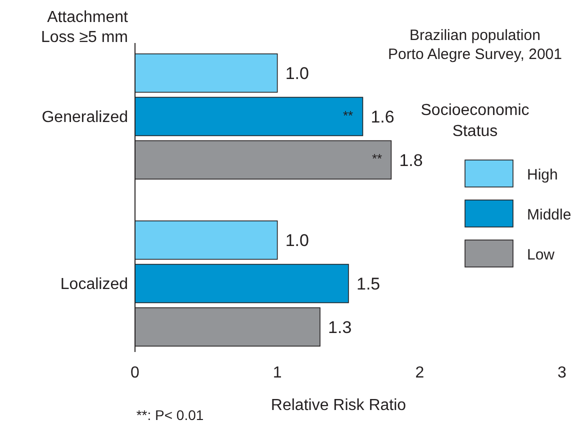 This screenshot has height=428, width=587. Describe the element at coordinates (170, 415) in the screenshot. I see `text: **: P< 0.01` at that location.